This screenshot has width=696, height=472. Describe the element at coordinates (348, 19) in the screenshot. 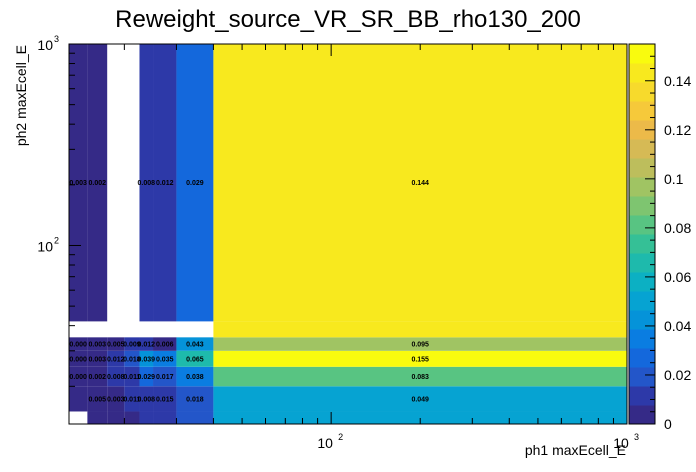

I see `chart-title: Reweight_source_VR_SR_BB_rho130_200` at that location.